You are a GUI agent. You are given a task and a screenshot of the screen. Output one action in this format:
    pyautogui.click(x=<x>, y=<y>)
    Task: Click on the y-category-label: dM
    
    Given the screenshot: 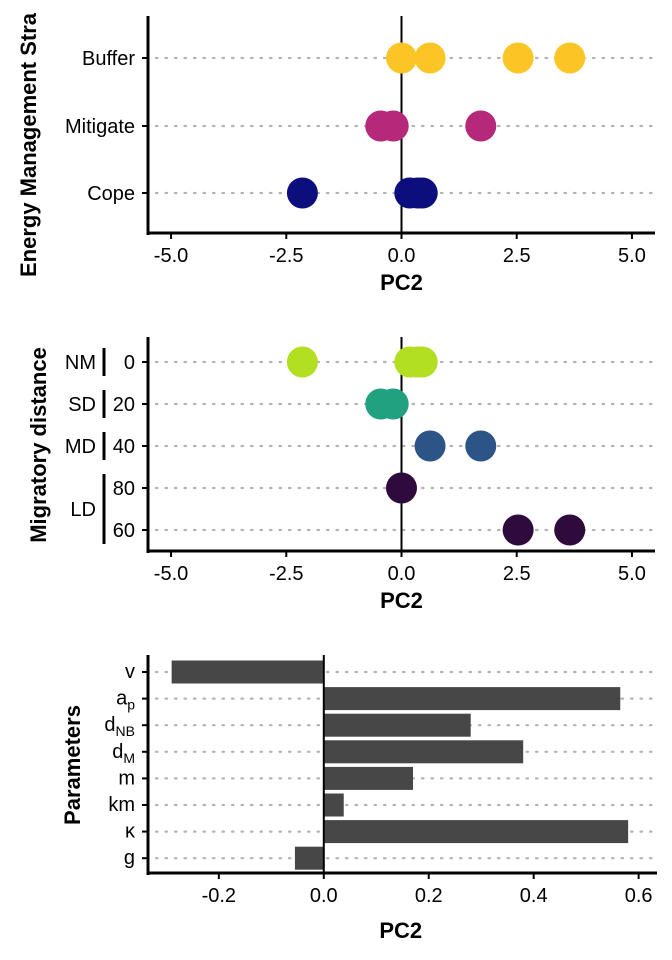 What is the action you would take?
    pyautogui.click(x=123, y=753)
    